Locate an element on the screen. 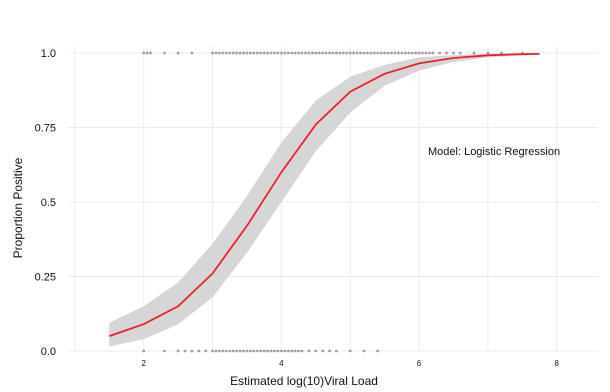  x-tick-label: 2 is located at coordinates (143, 363).